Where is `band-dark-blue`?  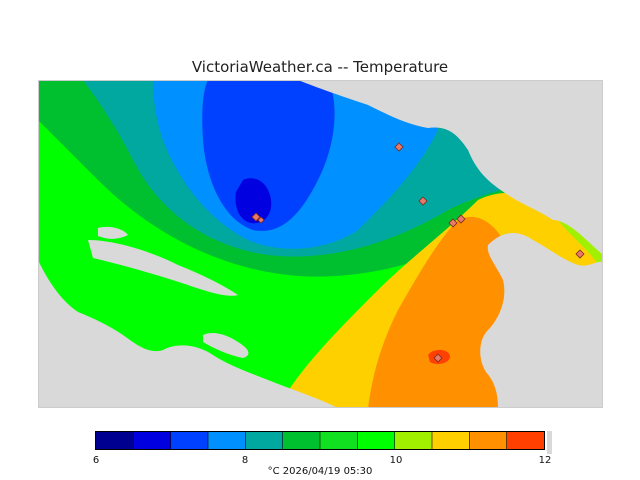 band-dark-blue is located at coordinates (253, 201).